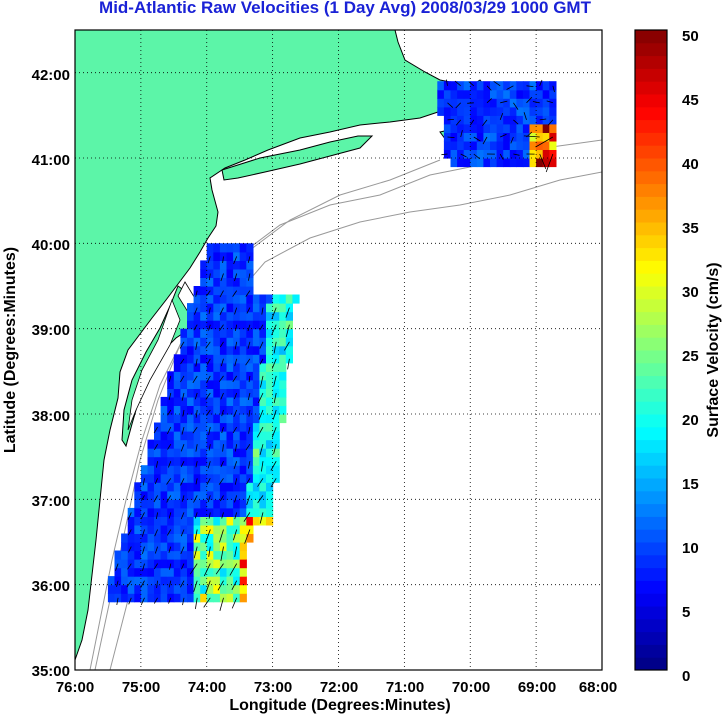 The image size is (724, 714). What do you see at coordinates (651, 350) in the screenshot?
I see `colorbar` at bounding box center [651, 350].